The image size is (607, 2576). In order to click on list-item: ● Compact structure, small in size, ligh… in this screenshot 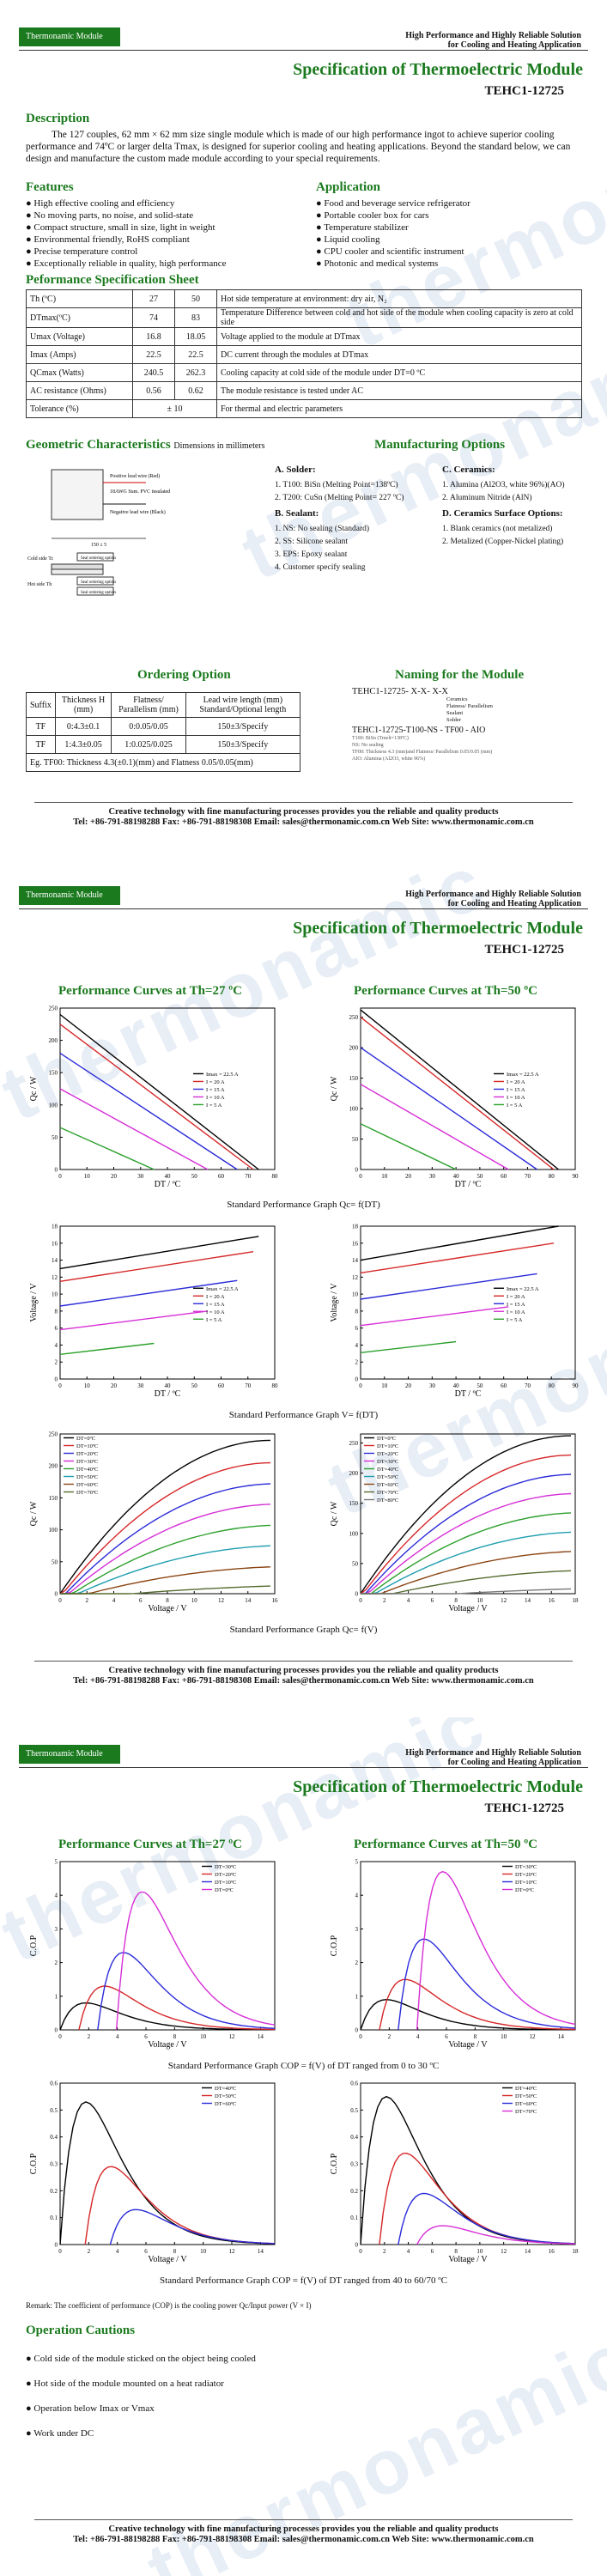, I will do `click(121, 228)`.